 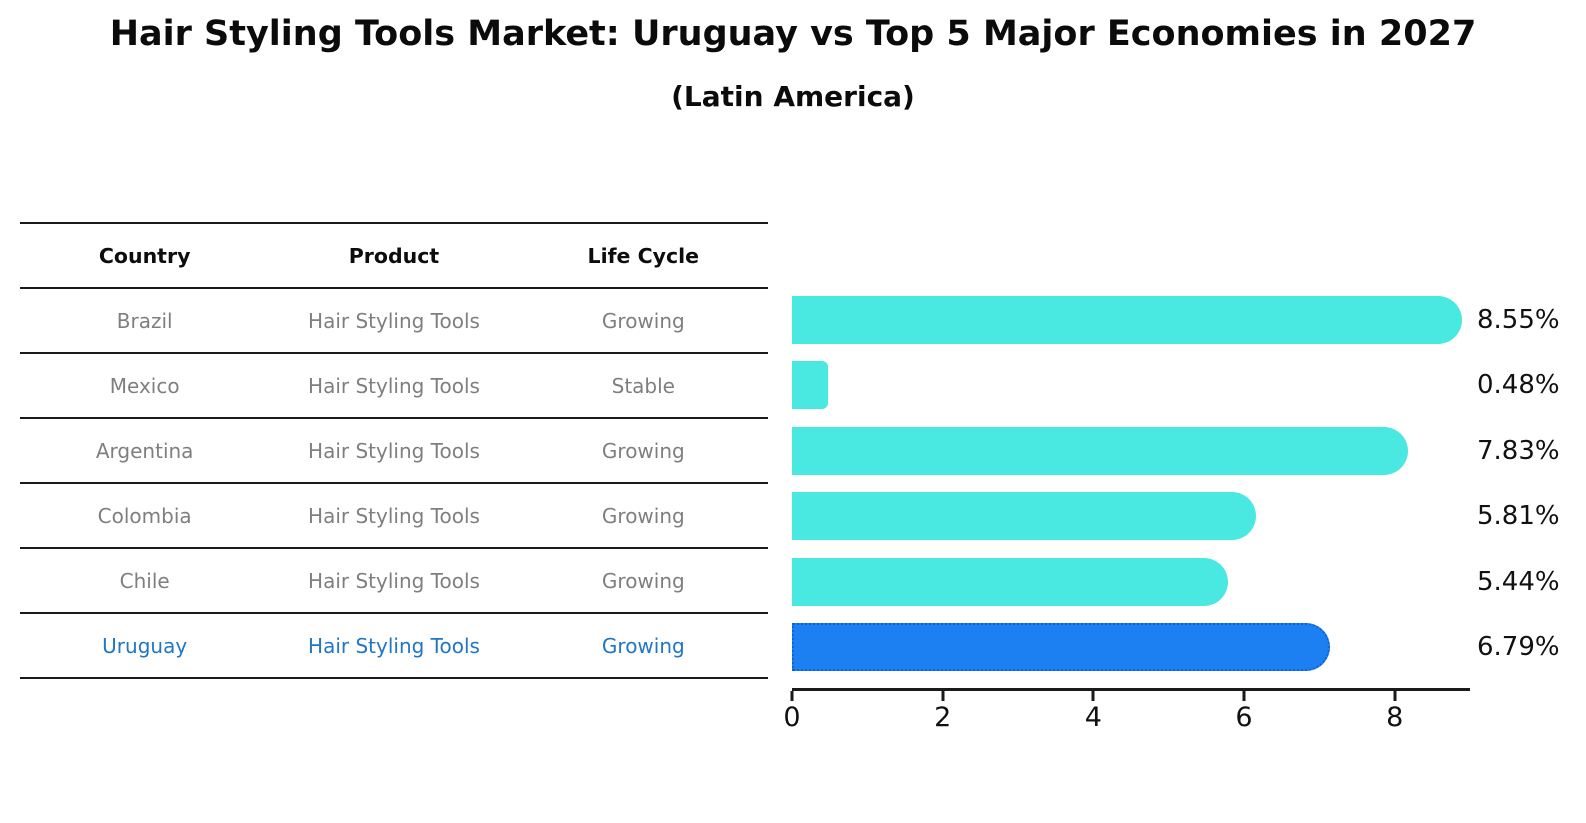 I want to click on table-row: Colombia Hair Styling Tools Growing, so click(x=394, y=516).